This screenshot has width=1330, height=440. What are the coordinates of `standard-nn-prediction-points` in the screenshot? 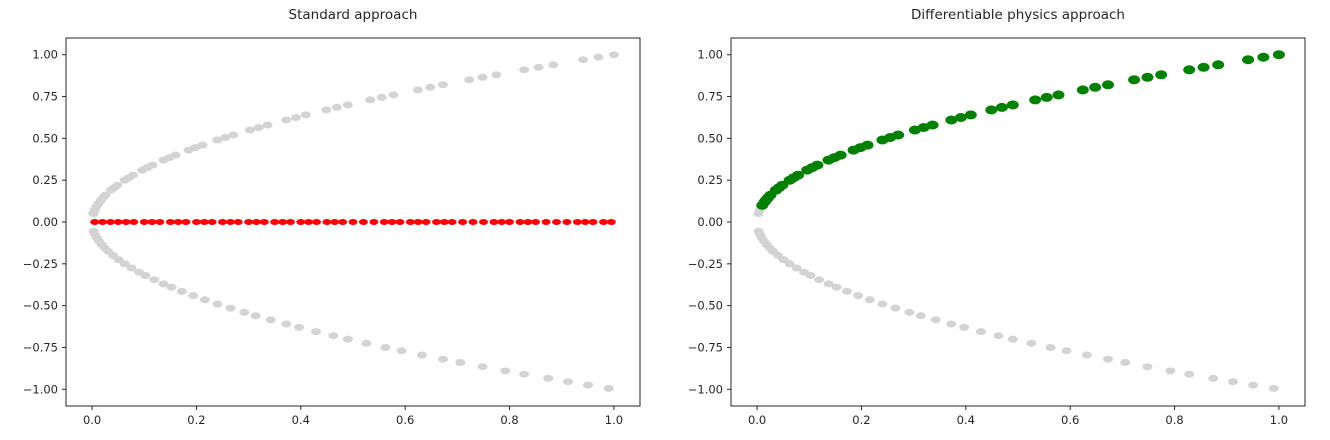 It's located at (353, 222).